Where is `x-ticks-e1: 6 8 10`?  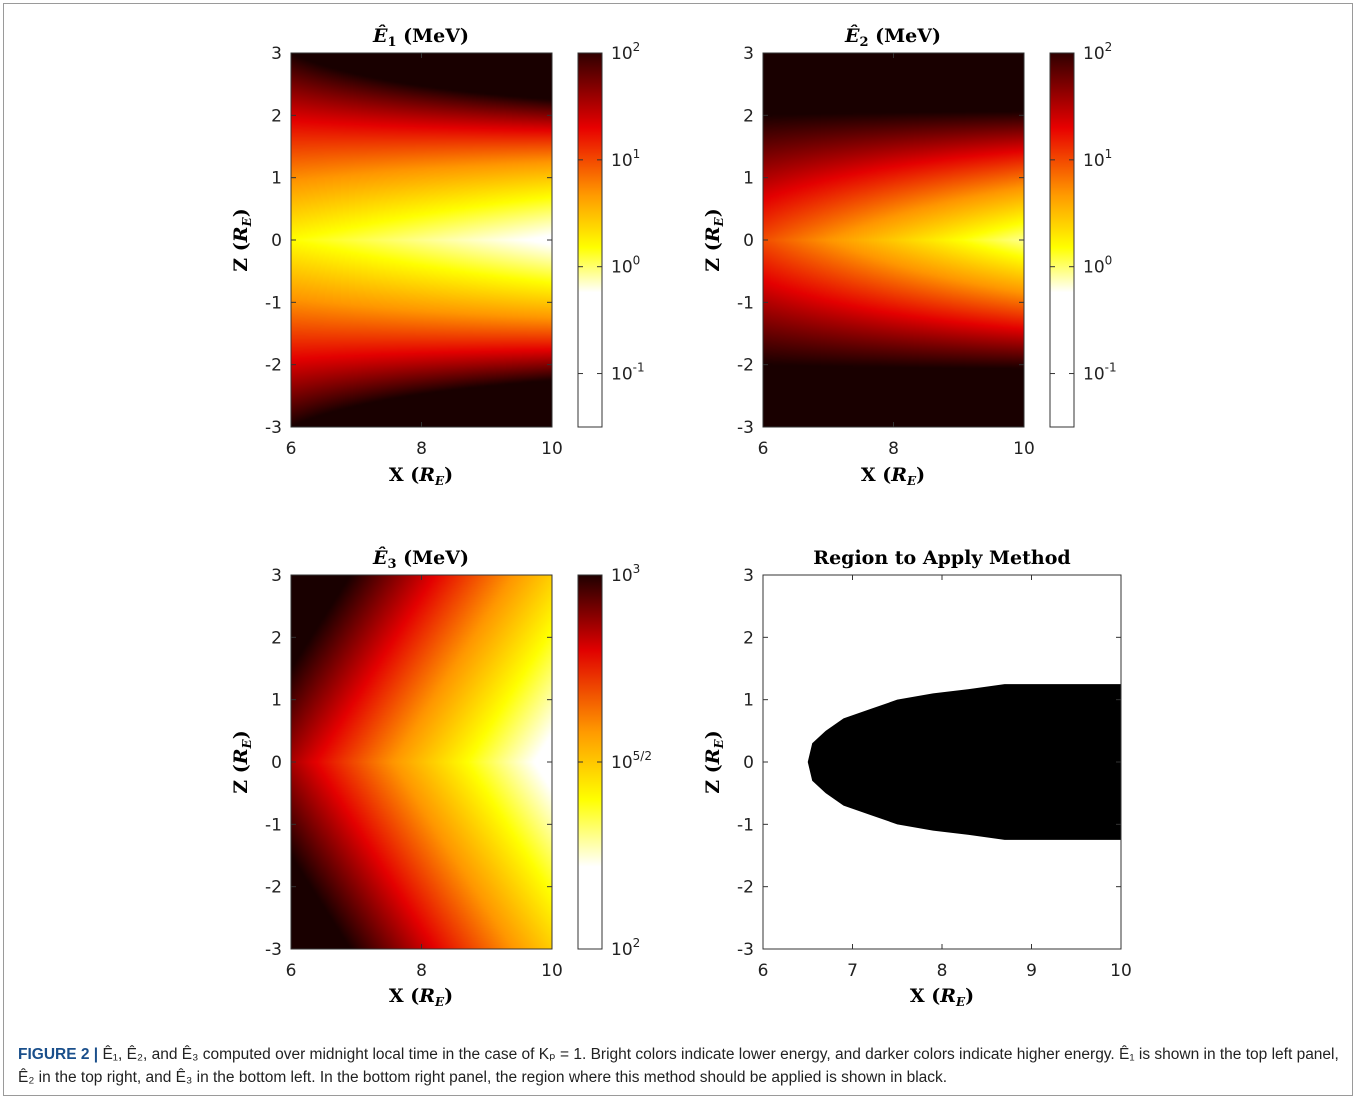
x-ticks-e1: 6 8 10 is located at coordinates (424, 256).